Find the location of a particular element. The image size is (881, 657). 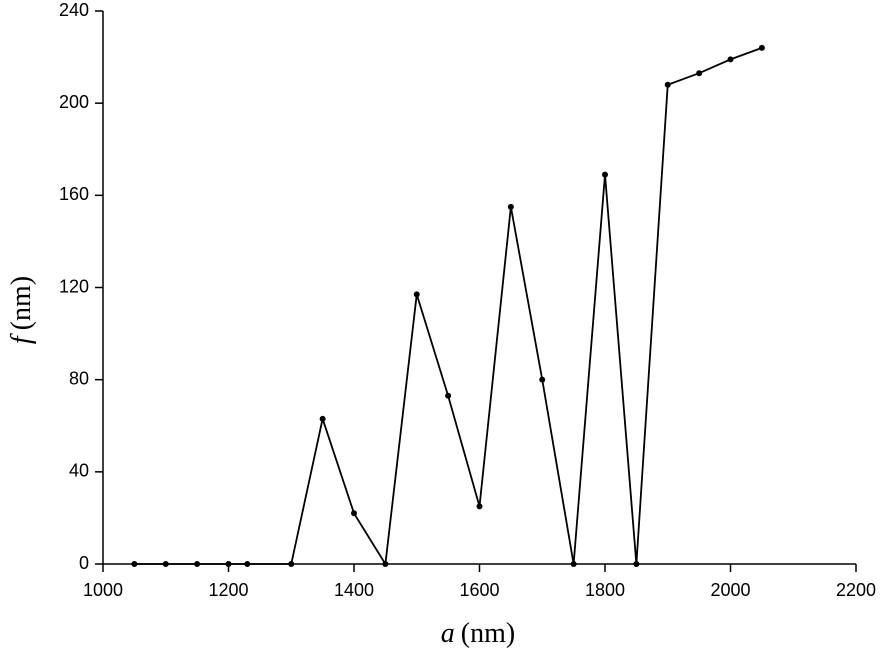

y-tick-label: 40 is located at coordinates (79, 471).